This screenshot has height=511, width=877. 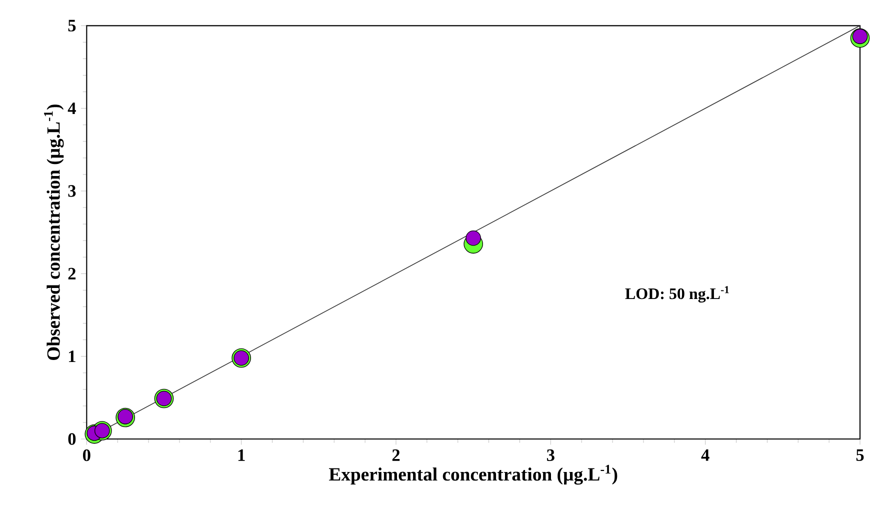 What do you see at coordinates (473, 474) in the screenshot?
I see `x-axis-title: Experimental concentration (µg.L$^{-1}$)` at bounding box center [473, 474].